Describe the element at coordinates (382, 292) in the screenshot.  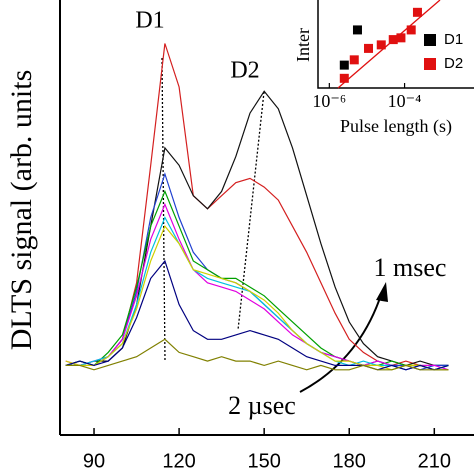
I see `arrow-head` at that location.